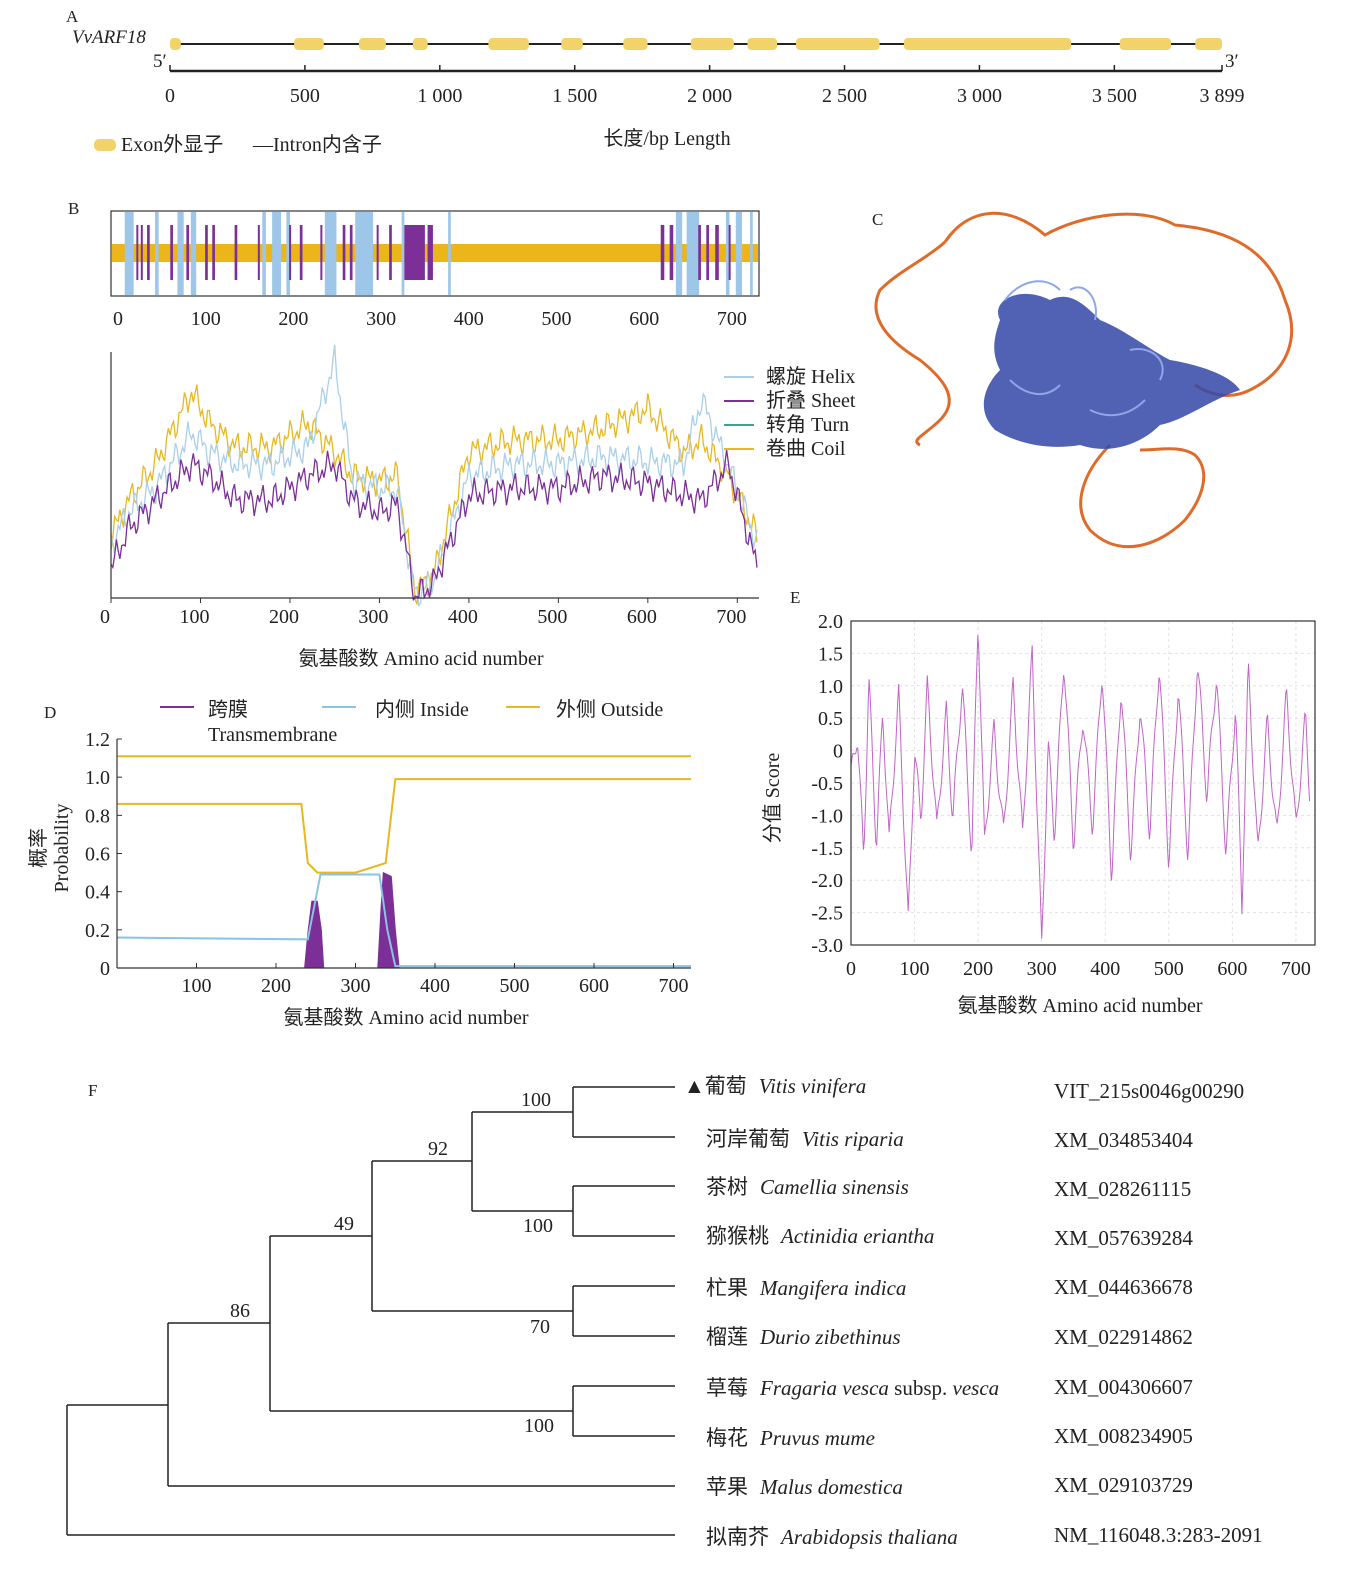 Image resolution: width=1367 pixels, height=1593 pixels. Describe the element at coordinates (552, 617) in the screenshot. I see `b-x-tick-label: 500` at that location.